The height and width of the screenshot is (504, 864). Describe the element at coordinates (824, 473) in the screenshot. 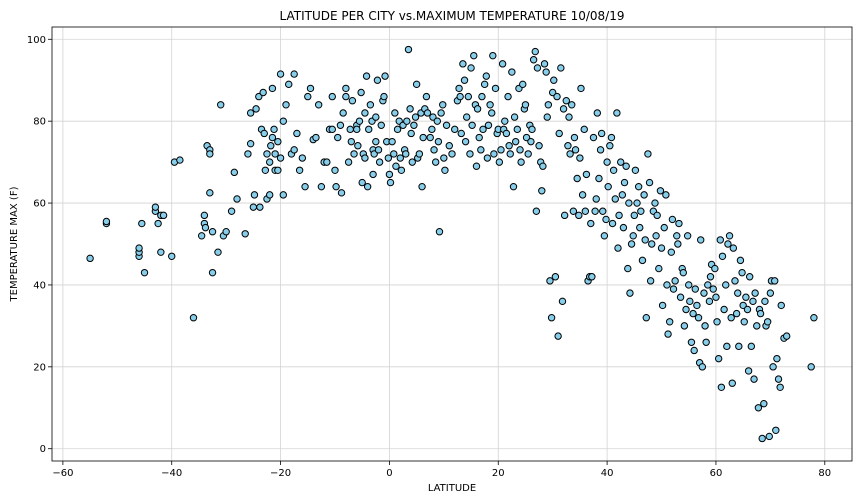

I see `x-tick-label: 80` at that location.